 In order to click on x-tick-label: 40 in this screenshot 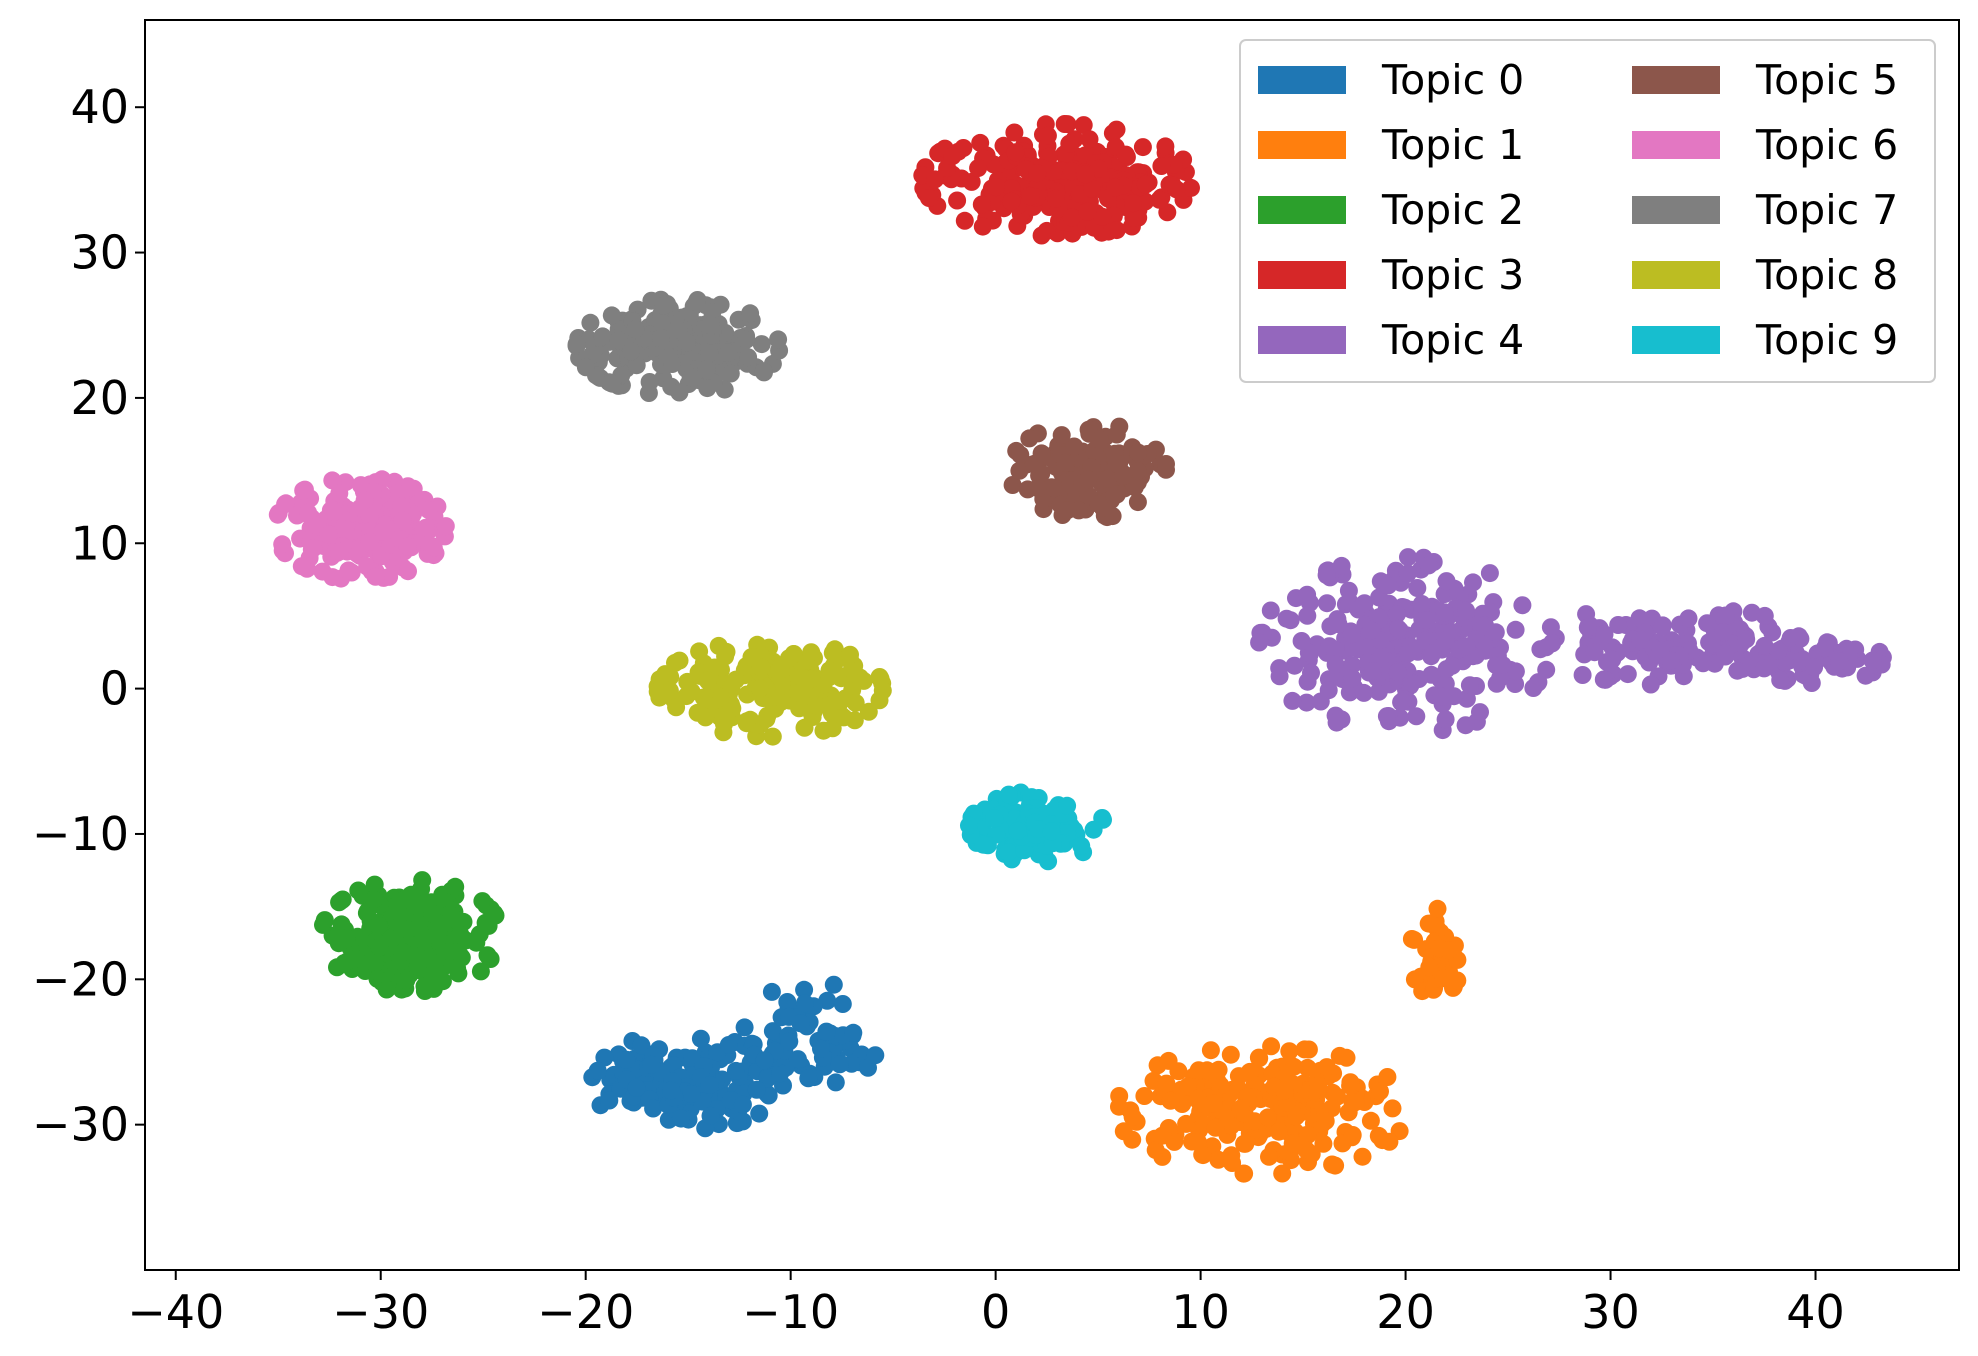, I will do `click(1815, 1312)`.